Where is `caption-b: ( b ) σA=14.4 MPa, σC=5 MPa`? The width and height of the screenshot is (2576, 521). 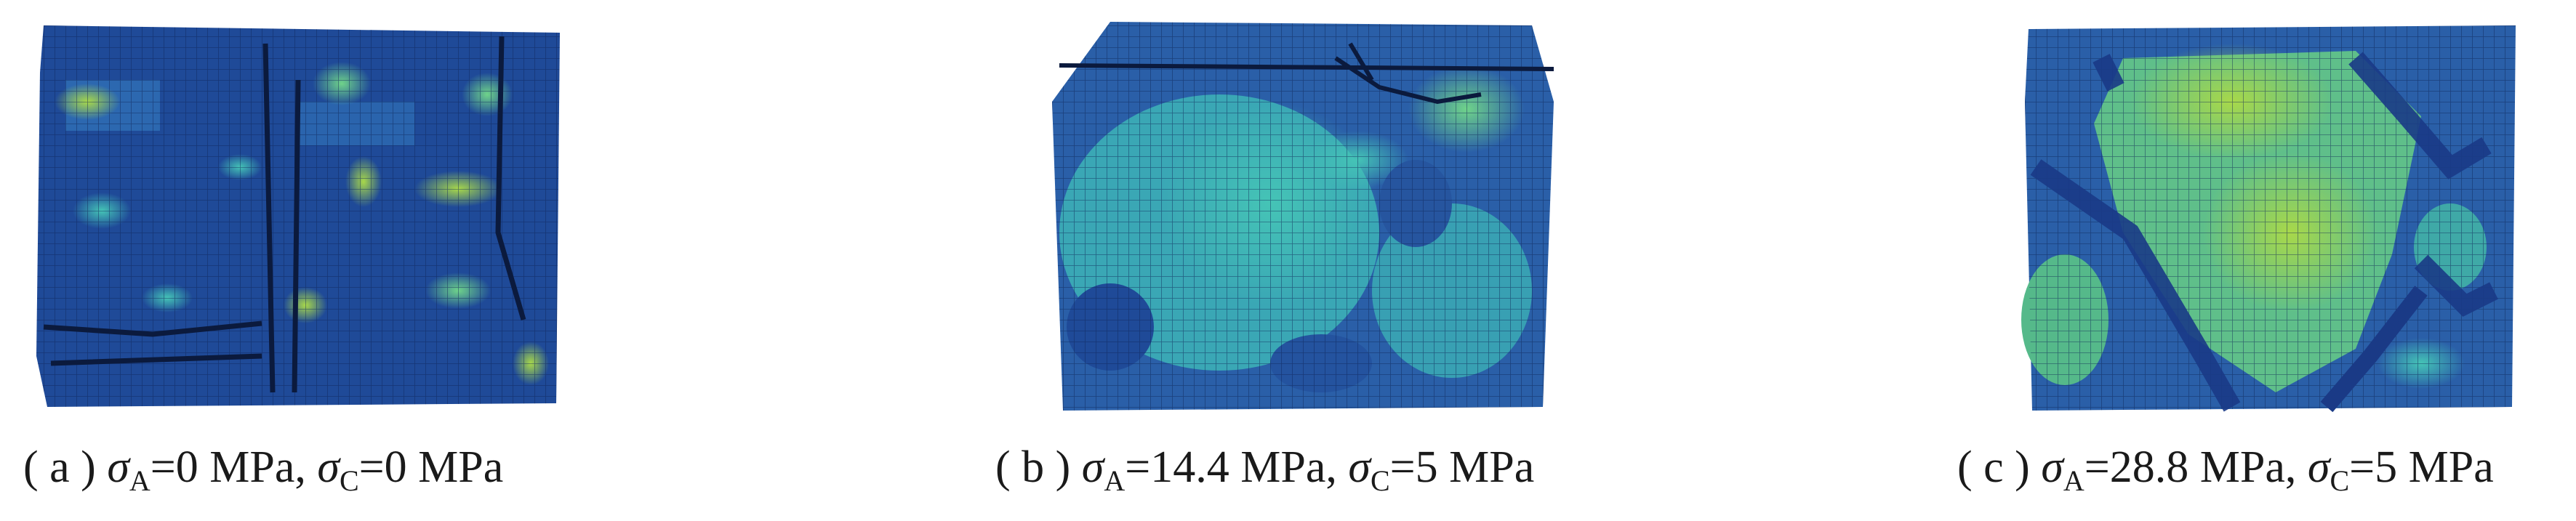
caption-b: ( b ) σA=14.4 MPa, σC=5 MPa is located at coordinates (1264, 470).